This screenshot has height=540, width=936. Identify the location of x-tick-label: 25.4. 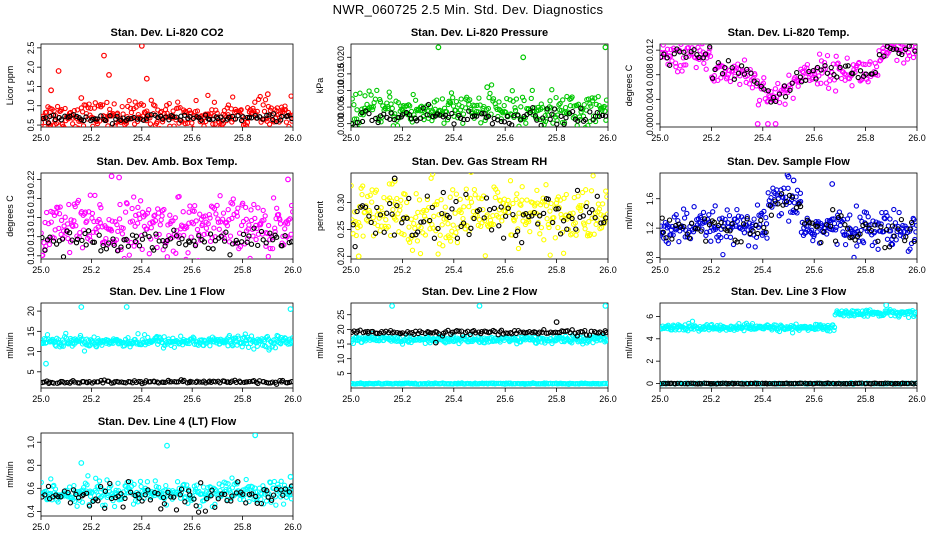
(142, 138).